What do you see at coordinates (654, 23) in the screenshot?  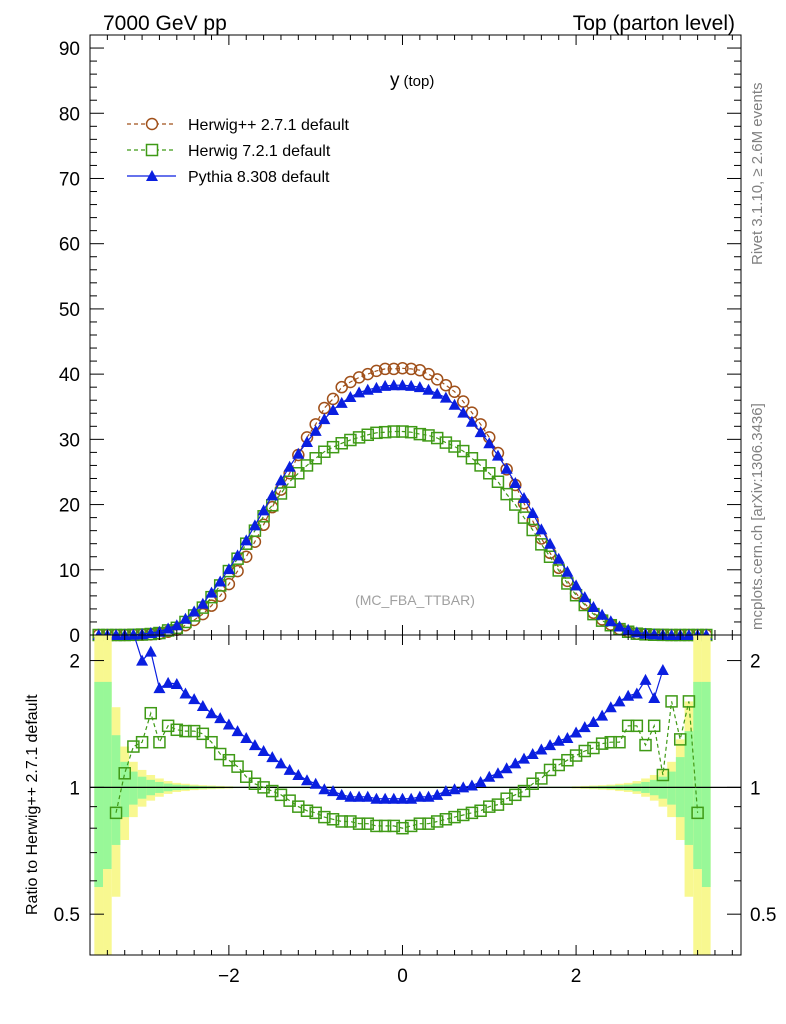 I see `header-right: Top (parton level)` at bounding box center [654, 23].